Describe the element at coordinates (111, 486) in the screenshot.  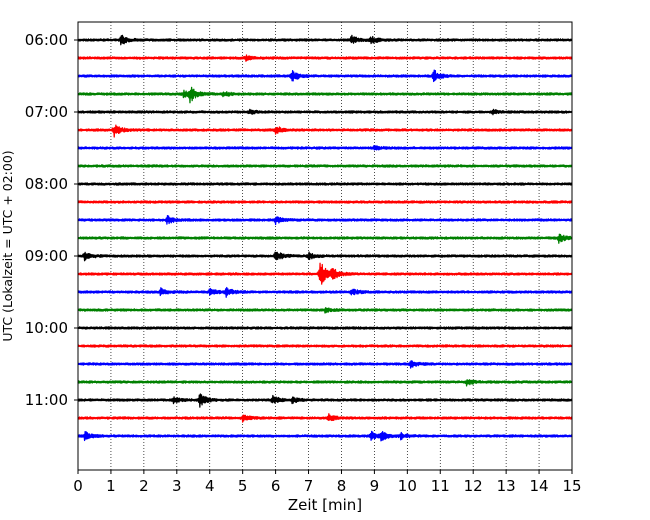
I see `x-tick-label: 1` at that location.